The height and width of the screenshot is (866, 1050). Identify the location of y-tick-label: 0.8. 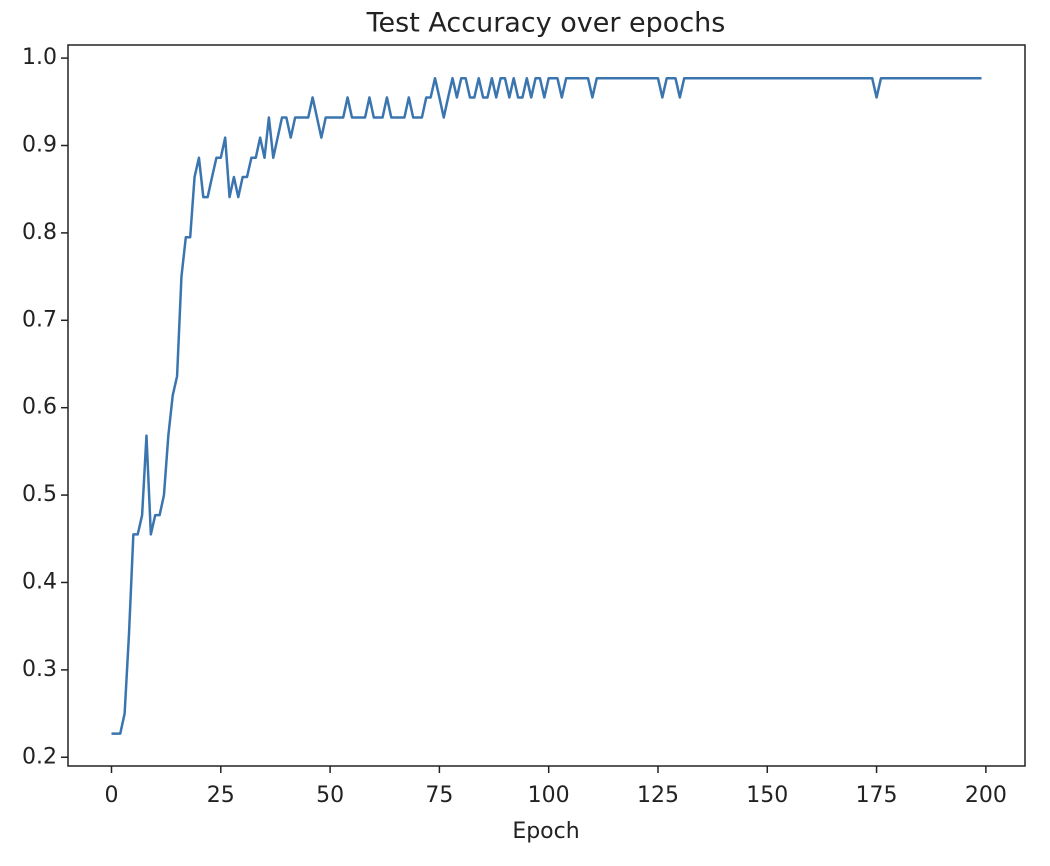
(39, 232).